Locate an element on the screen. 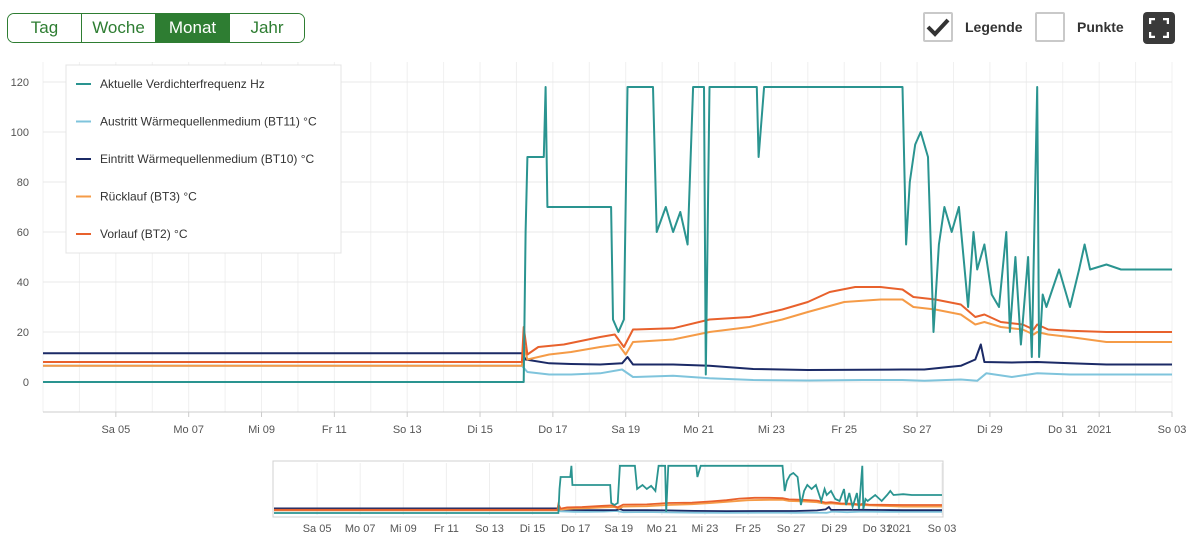 The height and width of the screenshot is (535, 1186). points-toggle: Punkte is located at coordinates (1079, 27).